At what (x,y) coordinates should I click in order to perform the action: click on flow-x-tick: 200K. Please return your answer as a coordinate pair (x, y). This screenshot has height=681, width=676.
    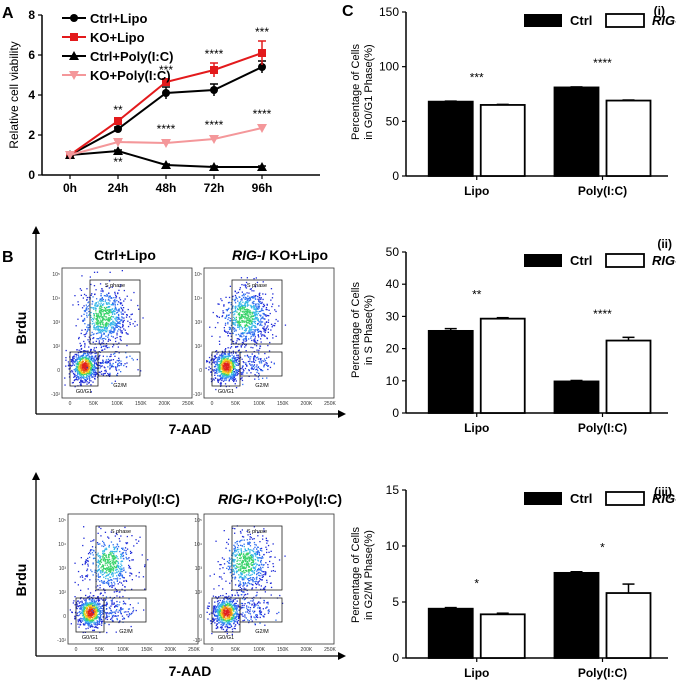
    Looking at the image, I should click on (171, 650).